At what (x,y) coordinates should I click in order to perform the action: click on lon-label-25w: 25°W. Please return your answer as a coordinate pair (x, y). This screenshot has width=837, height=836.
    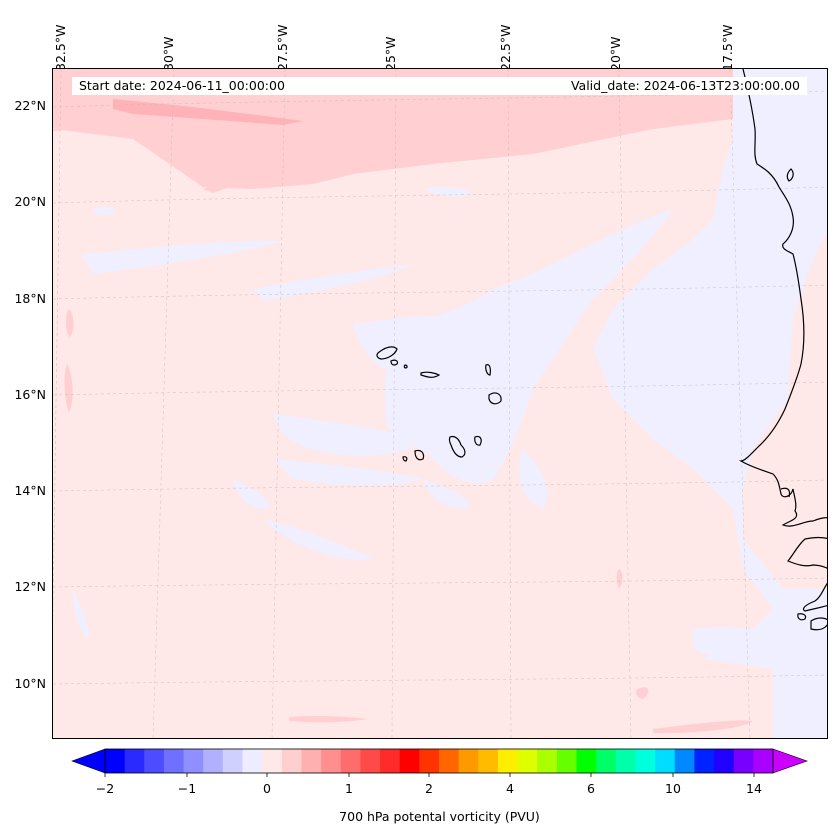
    Looking at the image, I should click on (390, 53).